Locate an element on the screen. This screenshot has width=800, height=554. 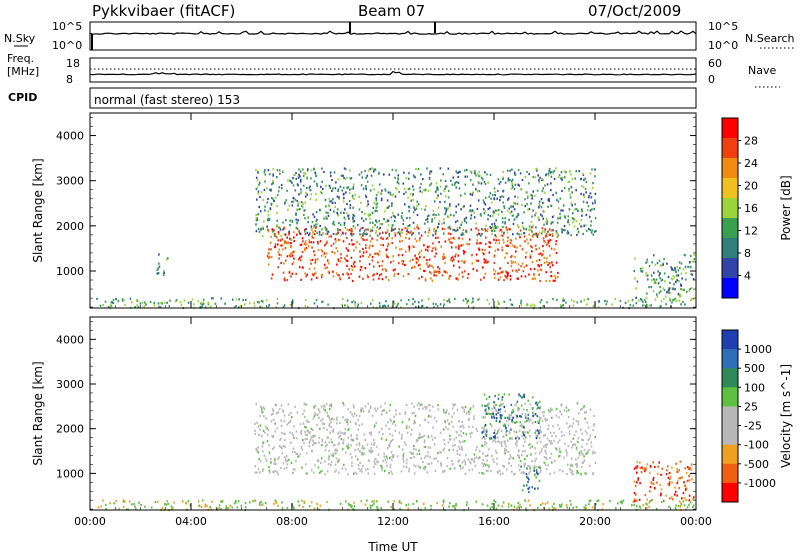
x-tick-label: 16:00 is located at coordinates (494, 521).